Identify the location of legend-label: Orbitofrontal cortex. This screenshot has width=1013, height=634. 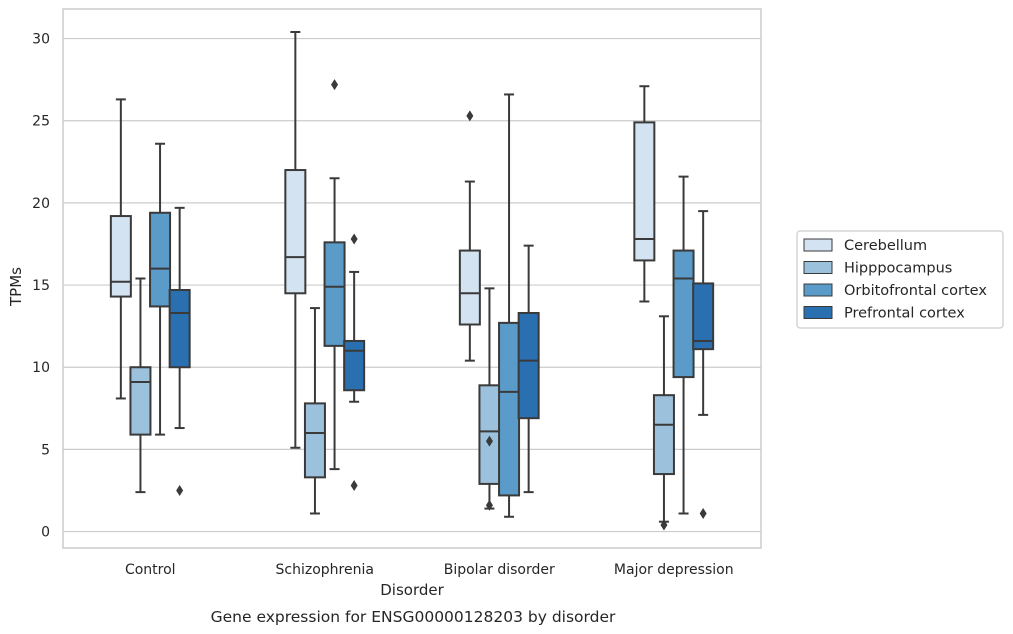
(915, 291).